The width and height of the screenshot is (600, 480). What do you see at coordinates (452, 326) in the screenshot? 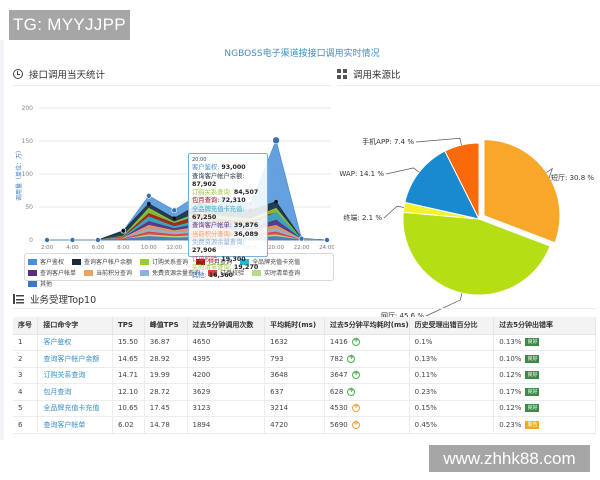
I see `column-header: 历史受理出错百分比` at bounding box center [452, 326].